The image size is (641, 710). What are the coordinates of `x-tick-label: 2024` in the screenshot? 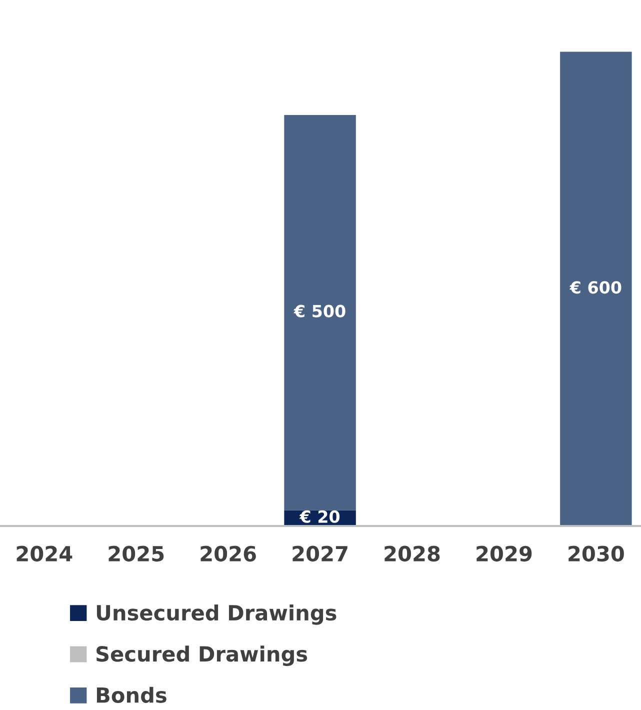 It's located at (44, 554).